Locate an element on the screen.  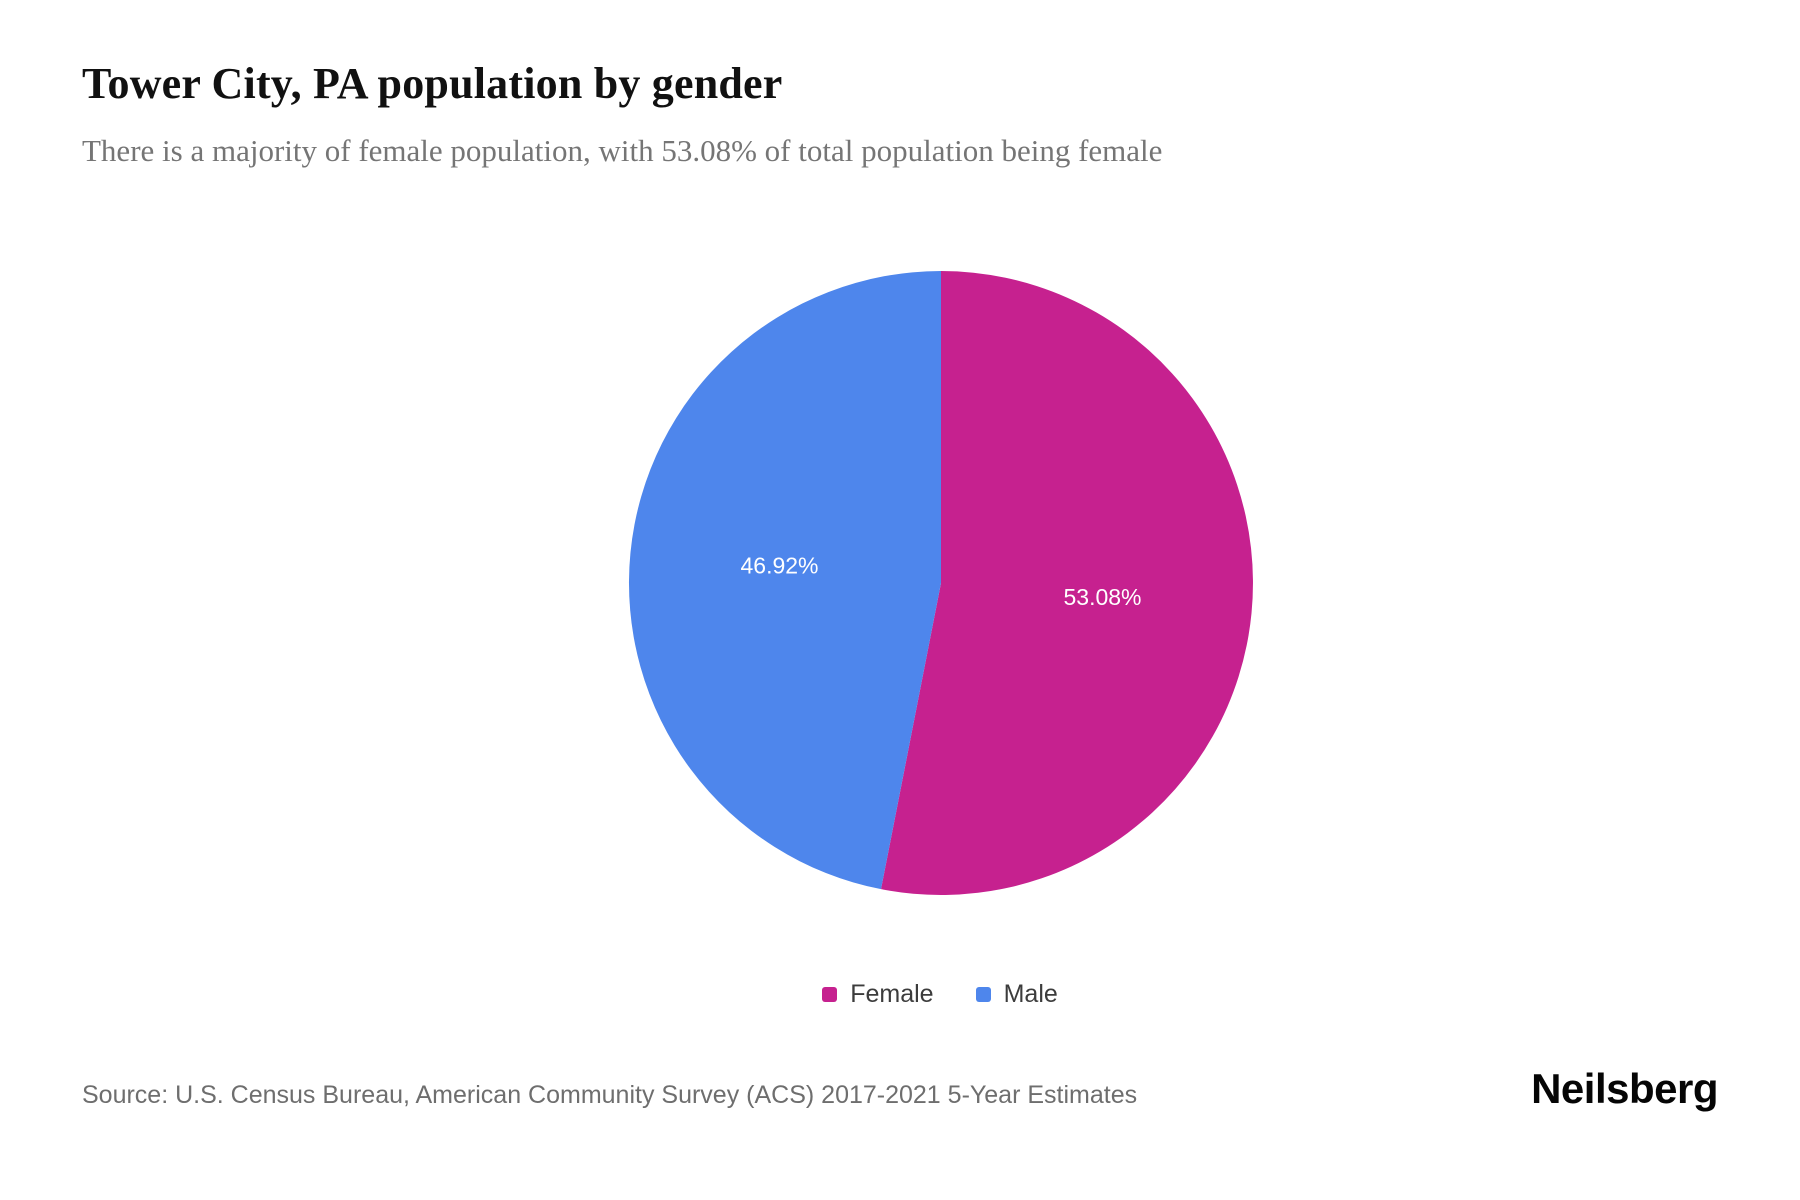
pie-slice-female is located at coordinates (1067, 583).